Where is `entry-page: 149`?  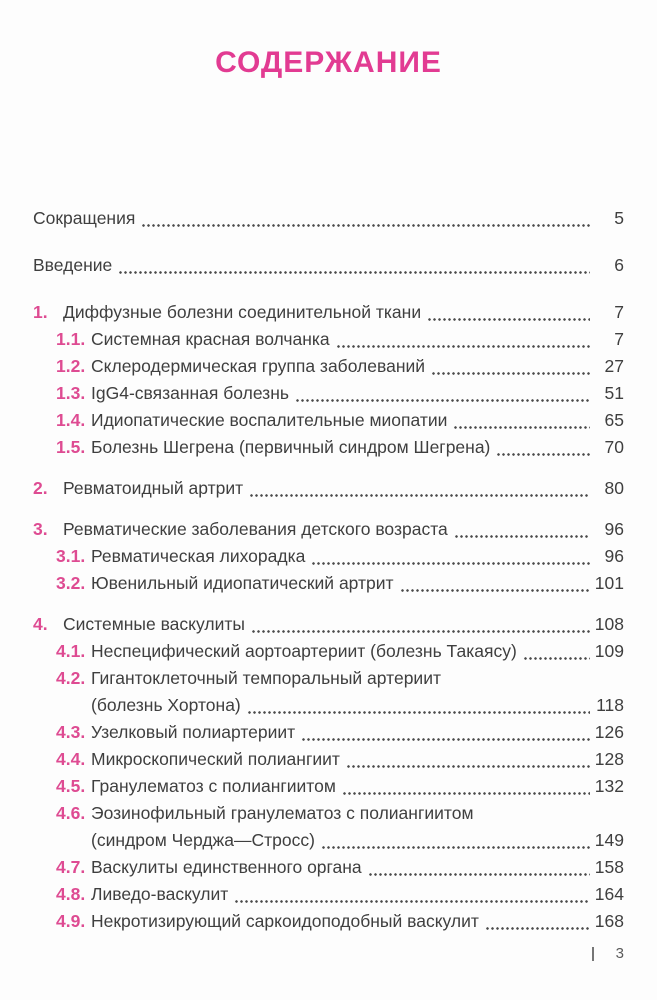
entry-page: 149 is located at coordinates (609, 840).